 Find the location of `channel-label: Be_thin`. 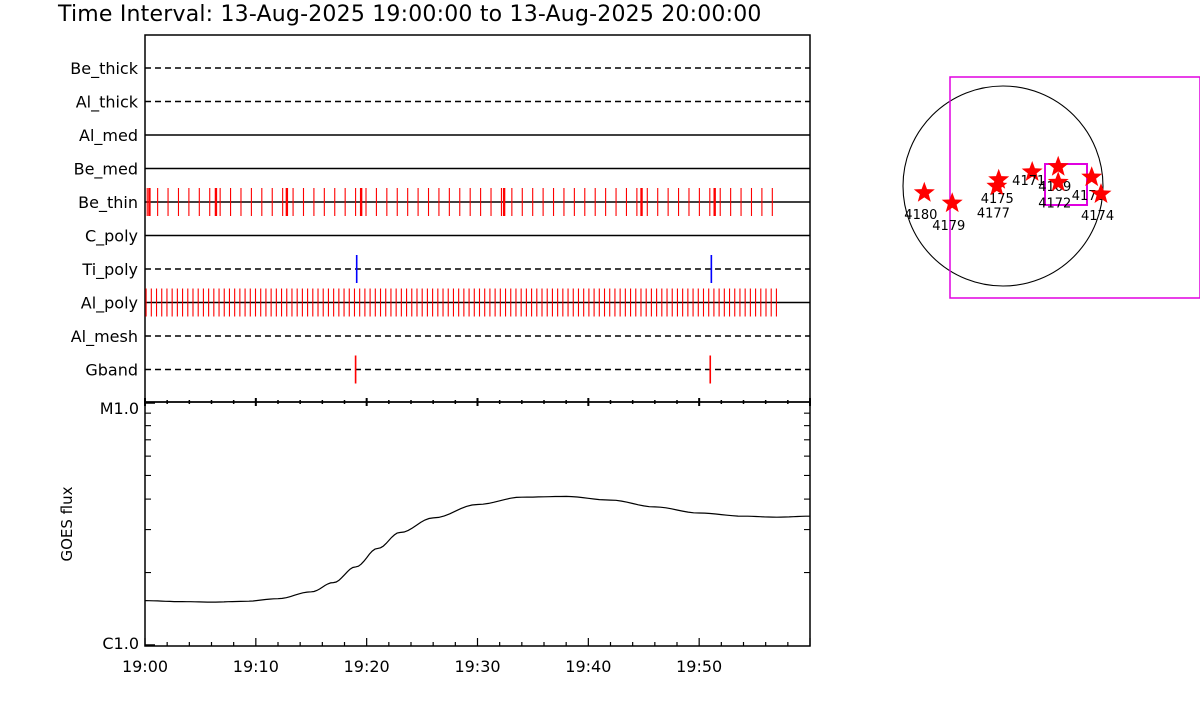

channel-label: Be_thin is located at coordinates (108, 203).